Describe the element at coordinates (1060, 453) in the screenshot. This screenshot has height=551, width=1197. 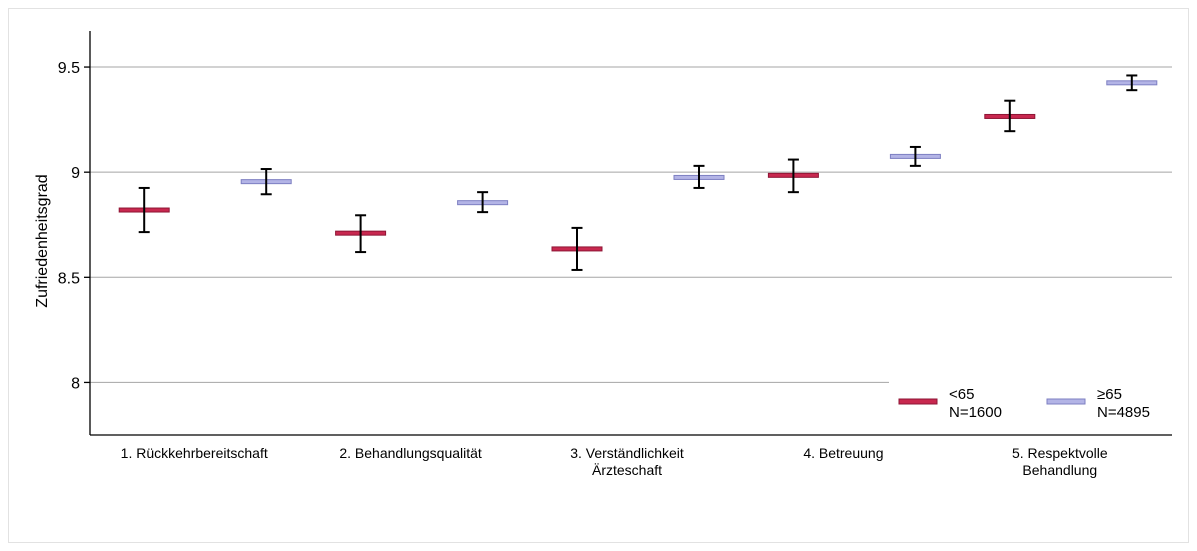
I see `x-tick-label-line: 5. Respektvolle` at that location.